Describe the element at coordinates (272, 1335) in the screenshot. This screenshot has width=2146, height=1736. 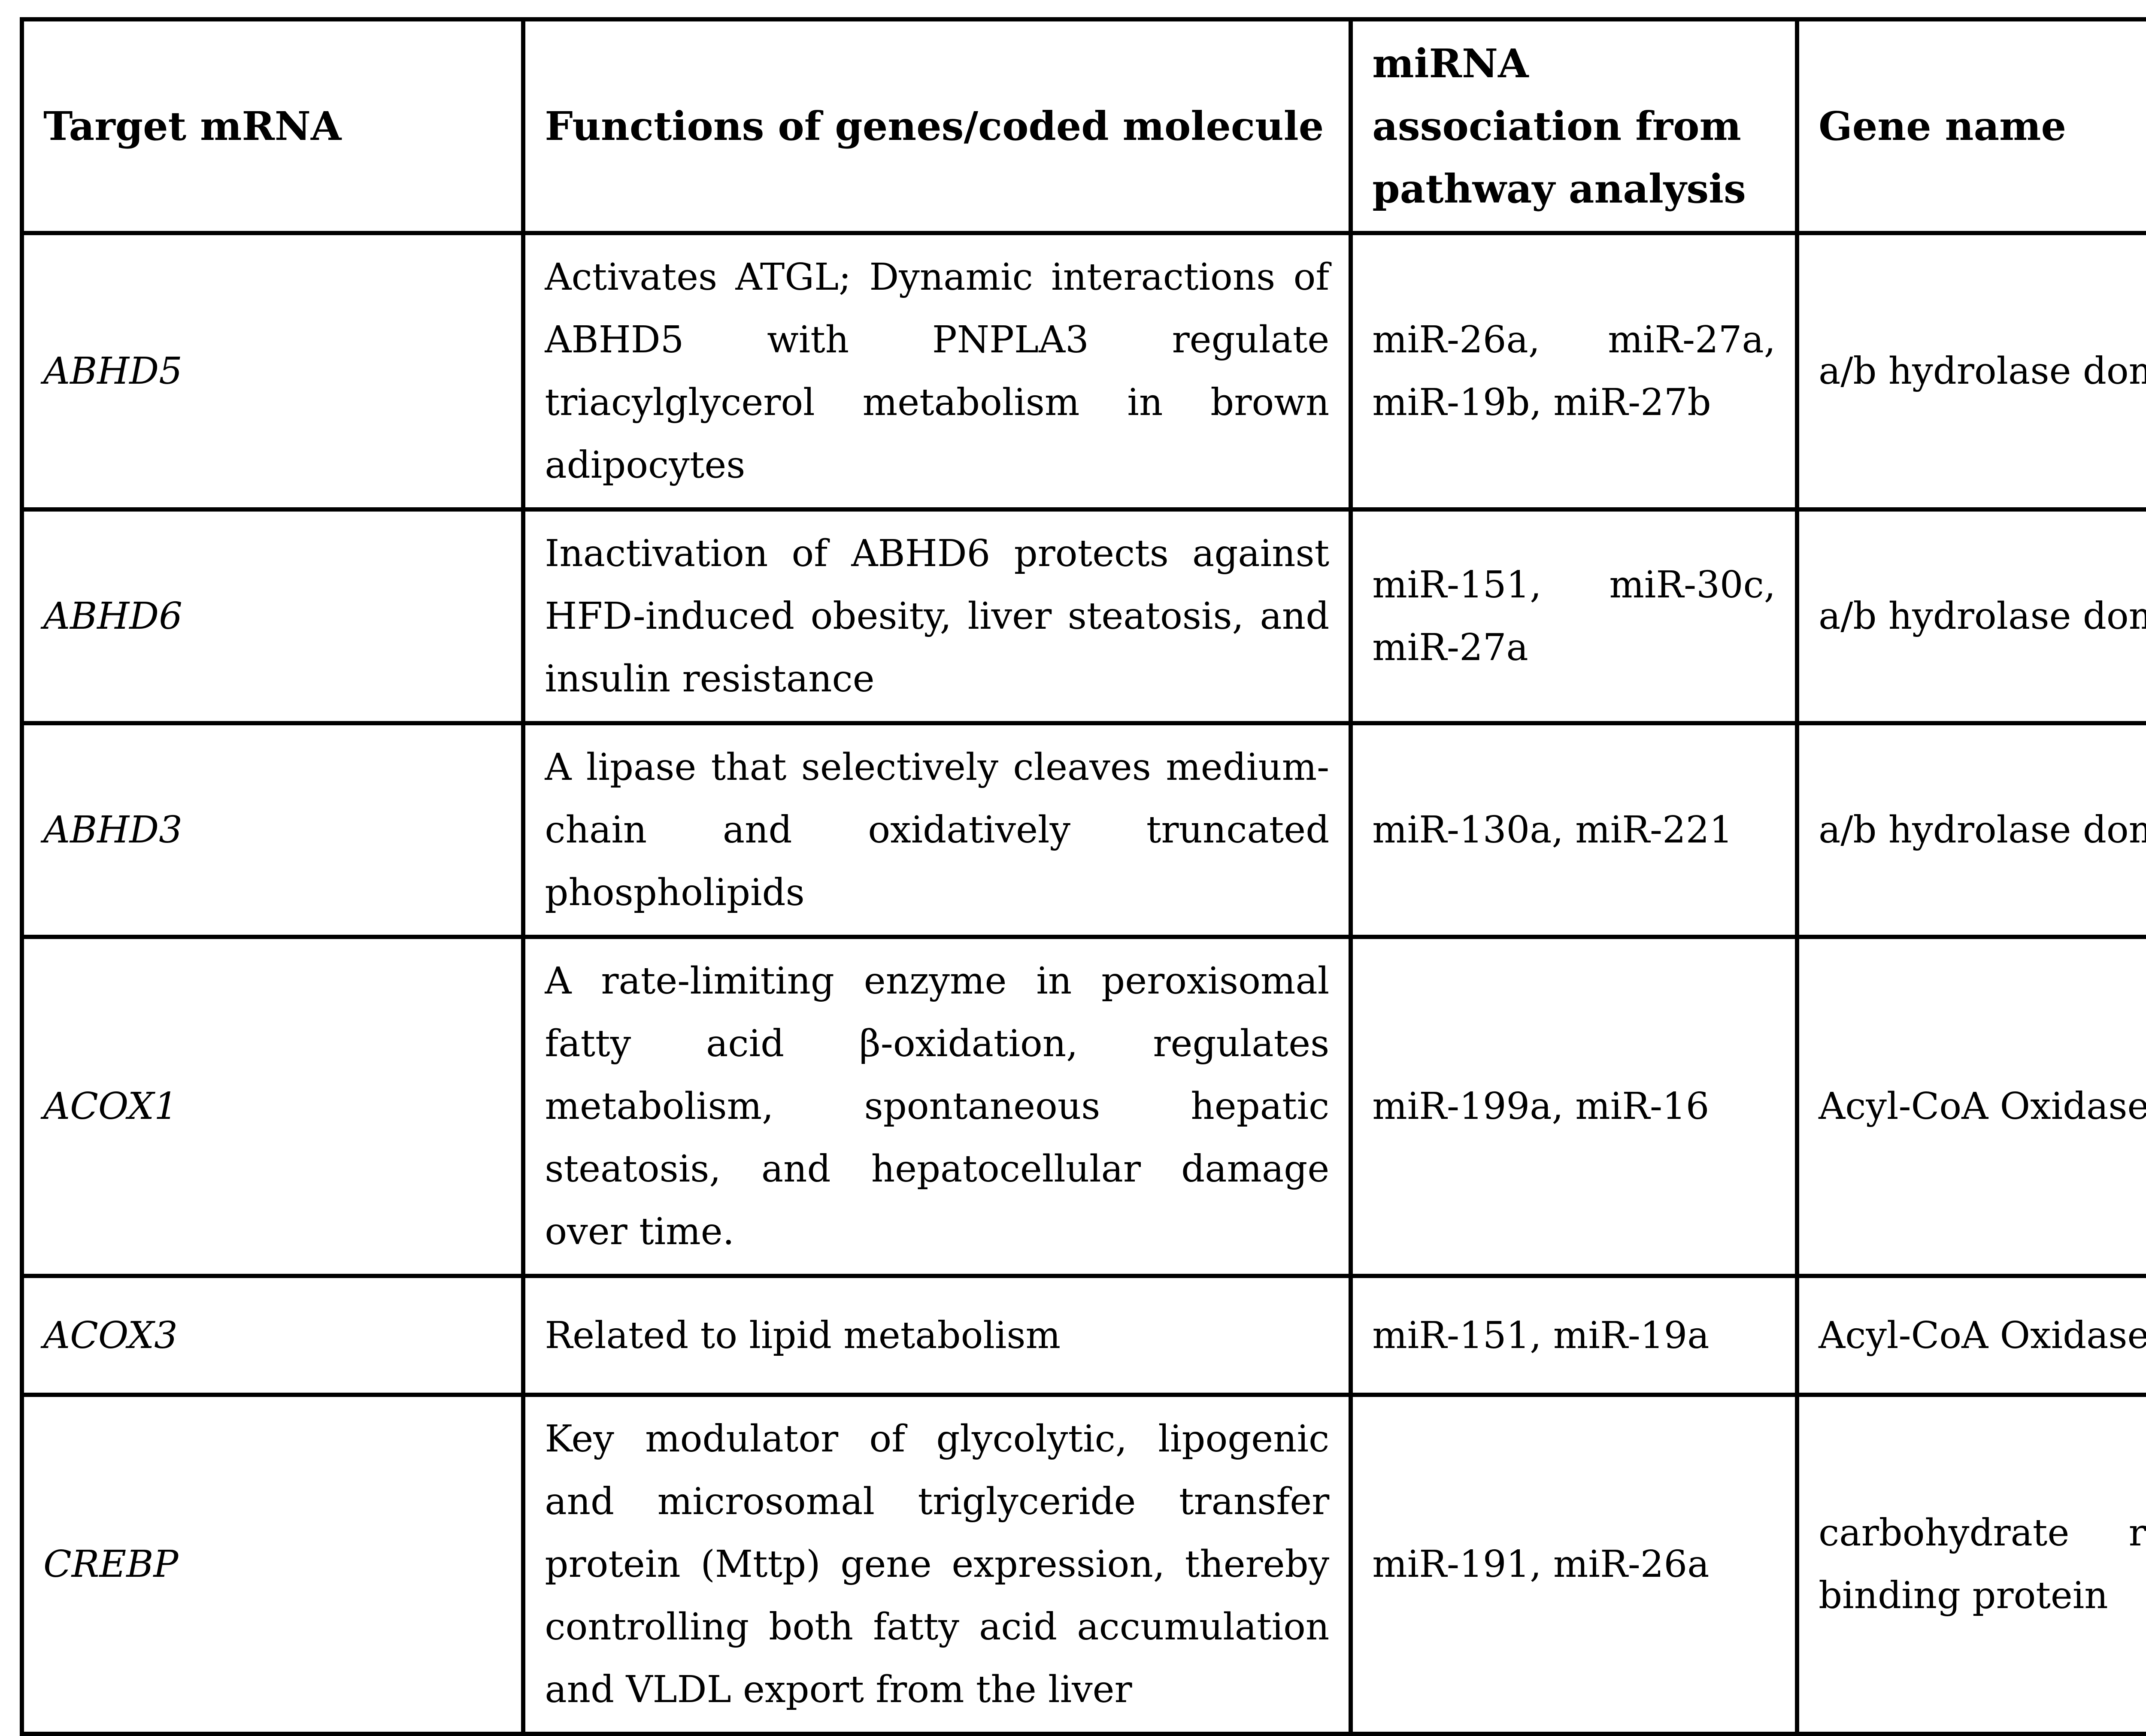
I see `target-mrna-cell: ACOX3` at that location.